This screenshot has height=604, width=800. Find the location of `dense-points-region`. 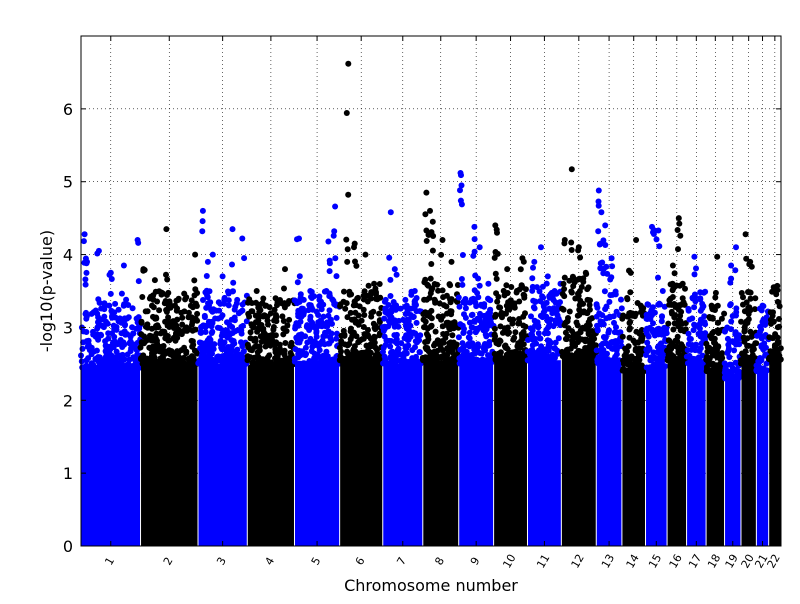

dense-points-region is located at coordinates (762, 458).